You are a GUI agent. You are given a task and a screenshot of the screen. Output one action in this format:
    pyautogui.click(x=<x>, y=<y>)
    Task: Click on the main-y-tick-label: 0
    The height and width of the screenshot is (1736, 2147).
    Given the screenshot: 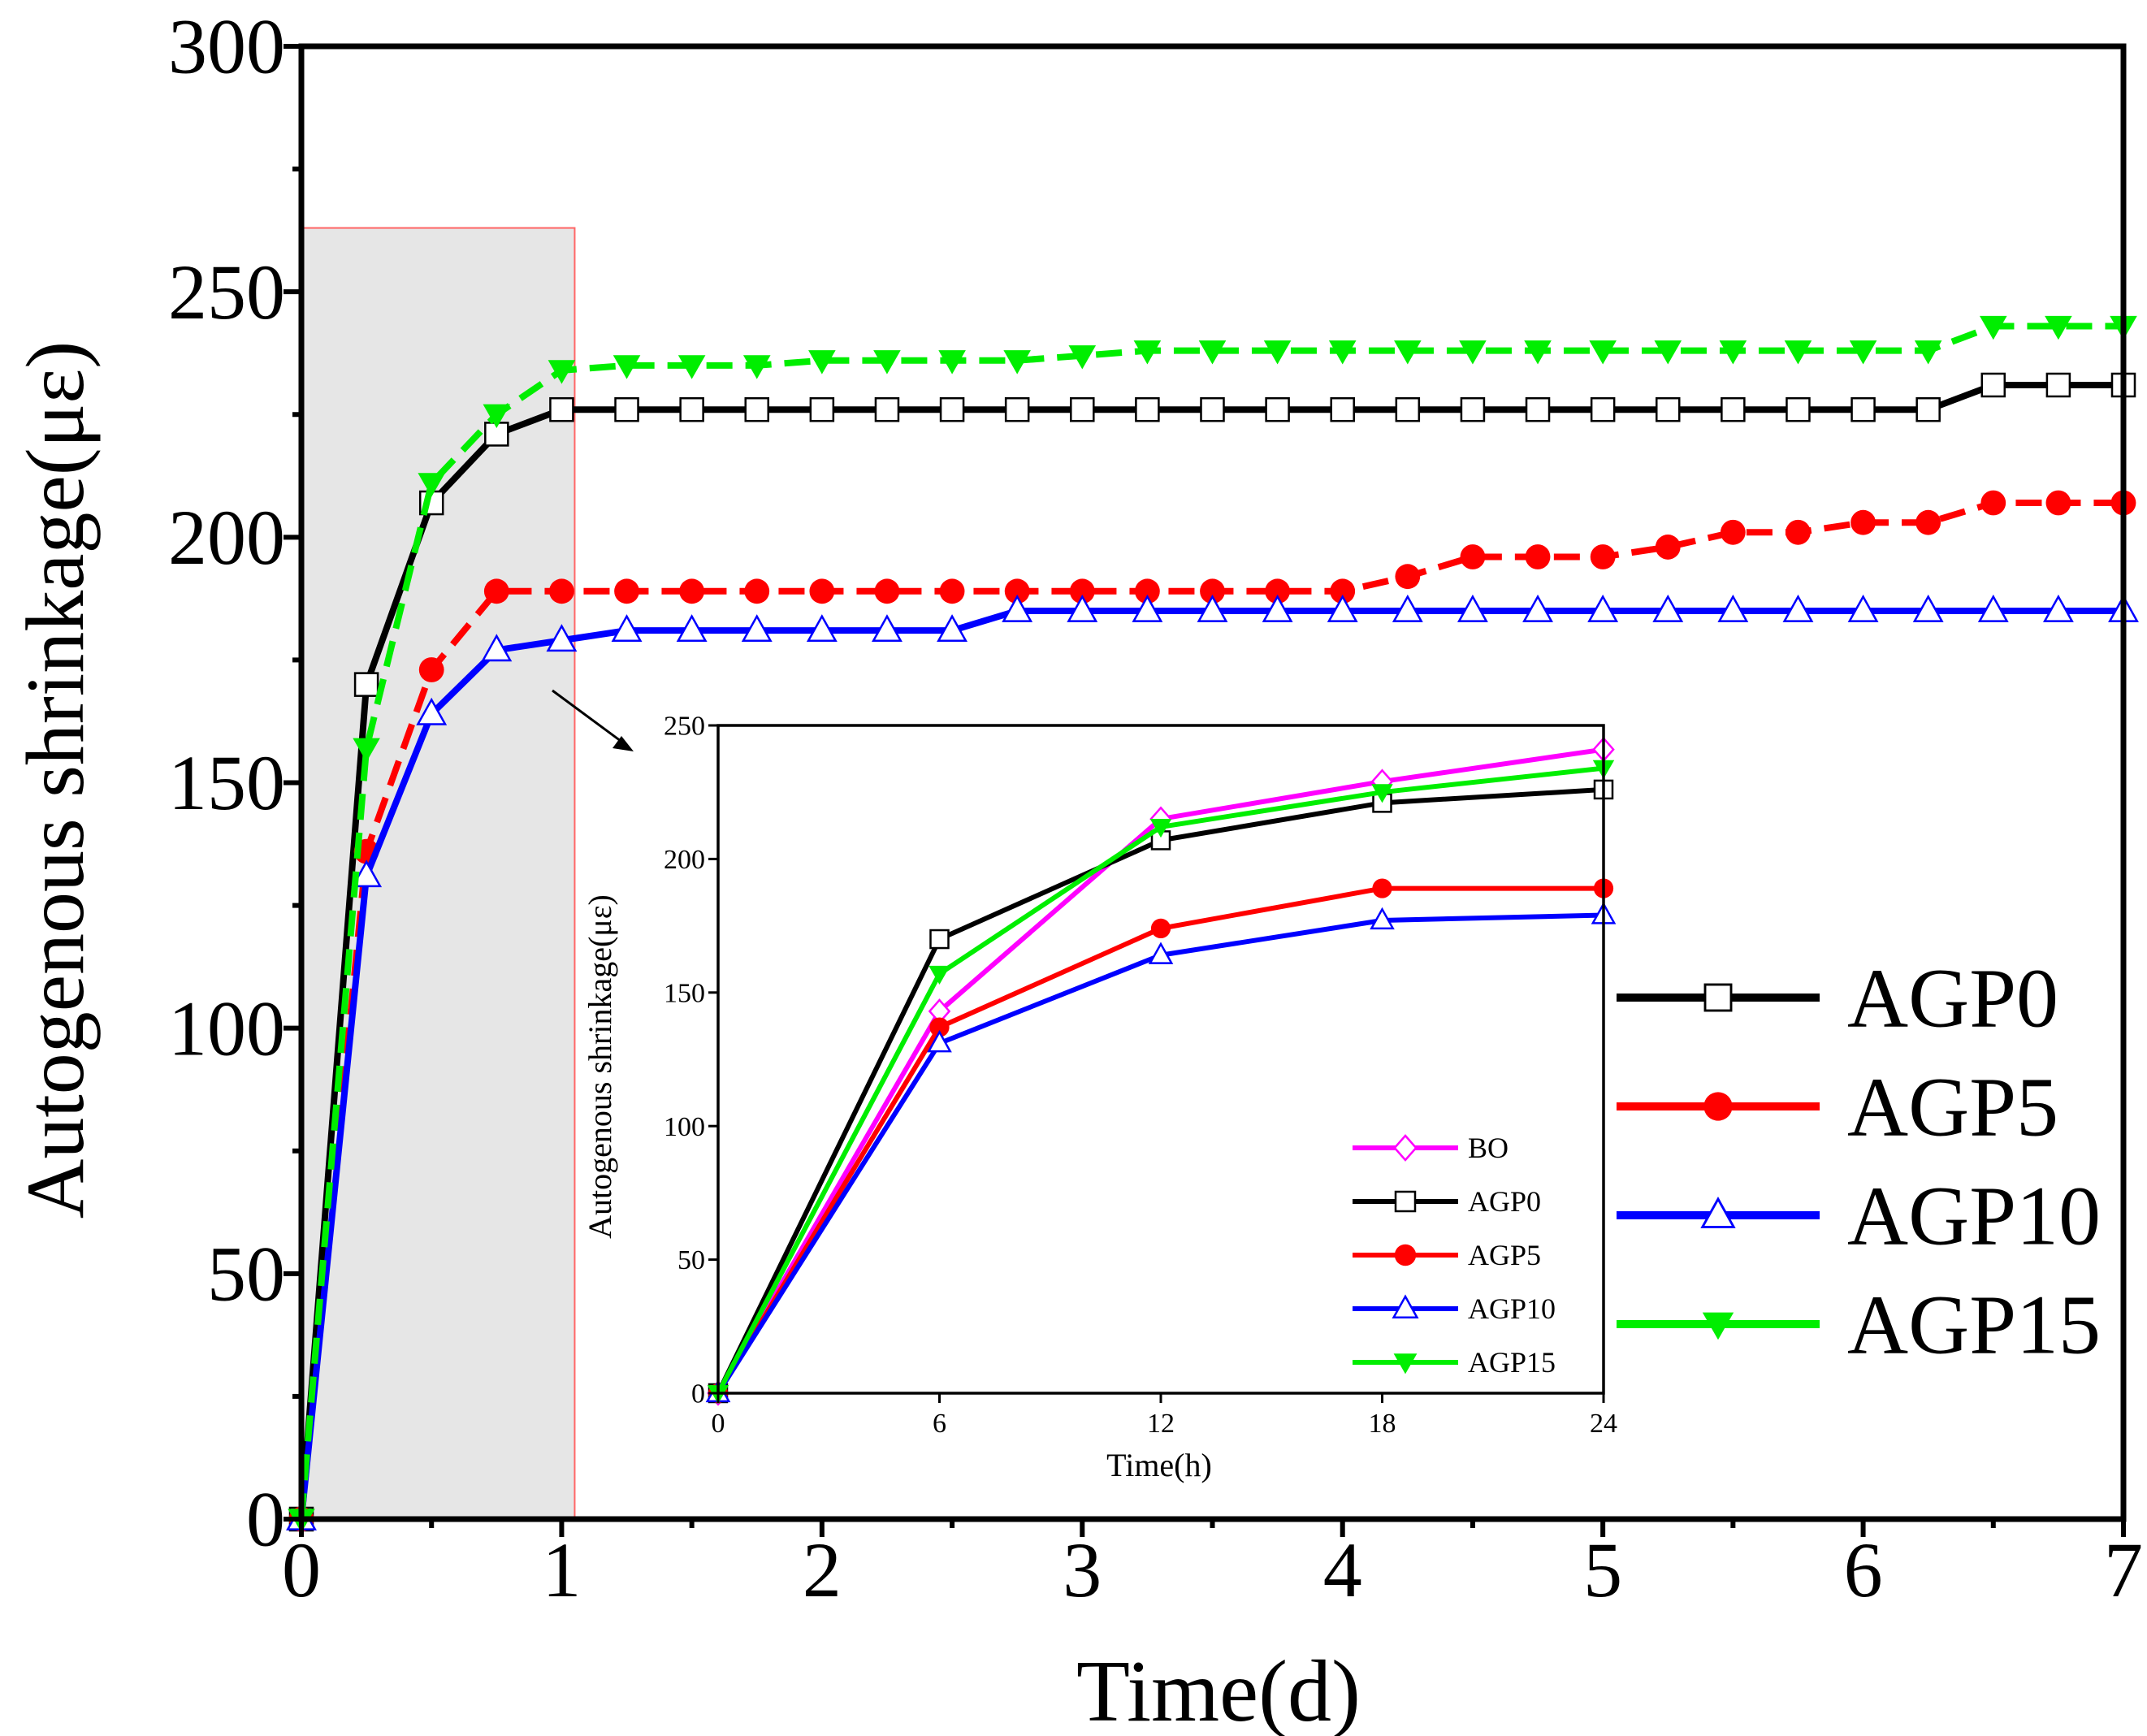 What is the action you would take?
    pyautogui.click(x=265, y=1520)
    